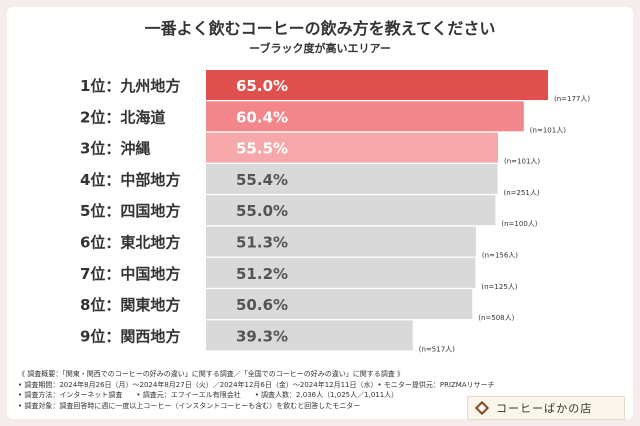 Image resolution: width=640 pixels, height=426 pixels. Describe the element at coordinates (572, 99) in the screenshot. I see `sample-size-label: (n=177人)` at that location.